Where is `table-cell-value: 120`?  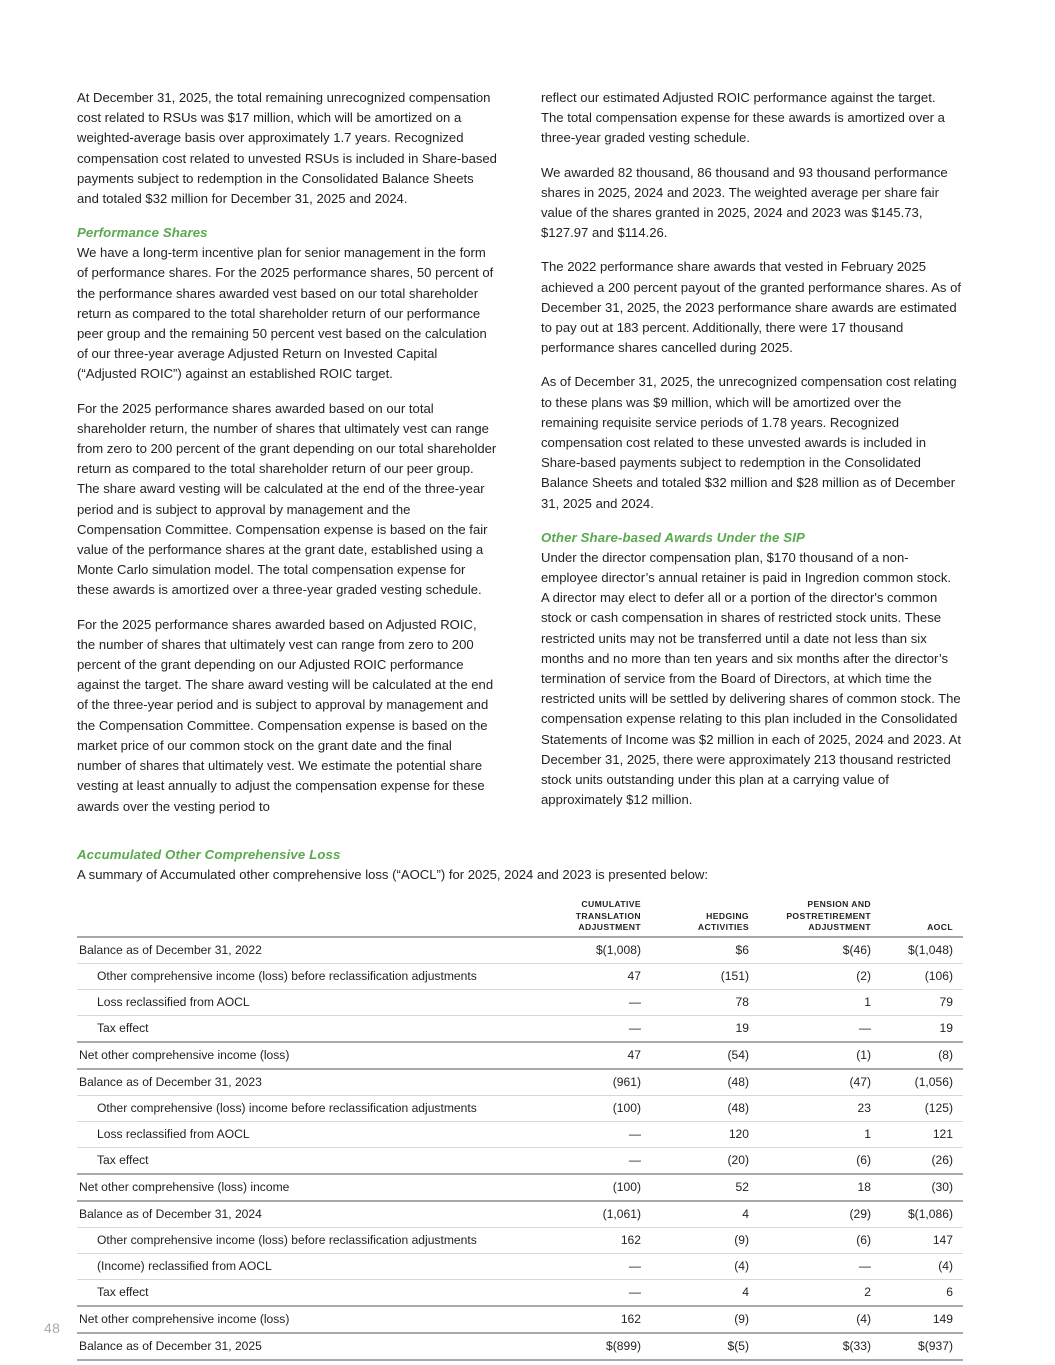 table-cell-value: 120 is located at coordinates (705, 1134).